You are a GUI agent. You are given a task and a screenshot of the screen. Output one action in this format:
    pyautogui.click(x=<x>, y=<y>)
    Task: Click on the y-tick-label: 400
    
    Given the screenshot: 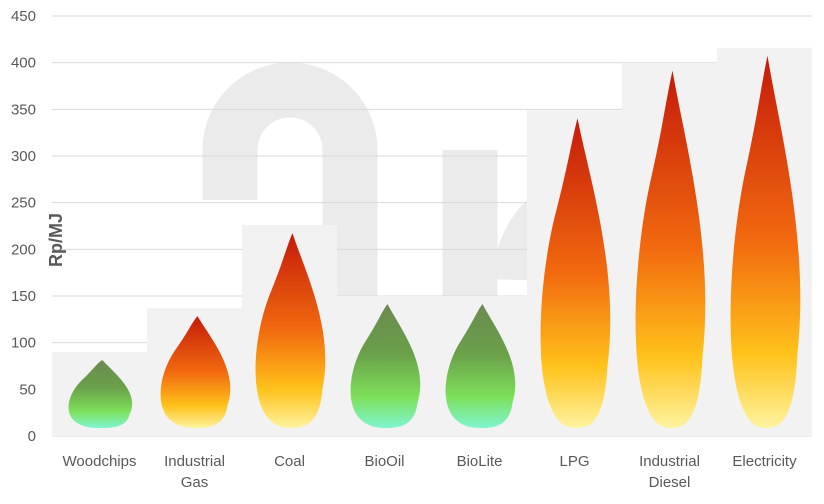 What is the action you would take?
    pyautogui.click(x=23, y=63)
    